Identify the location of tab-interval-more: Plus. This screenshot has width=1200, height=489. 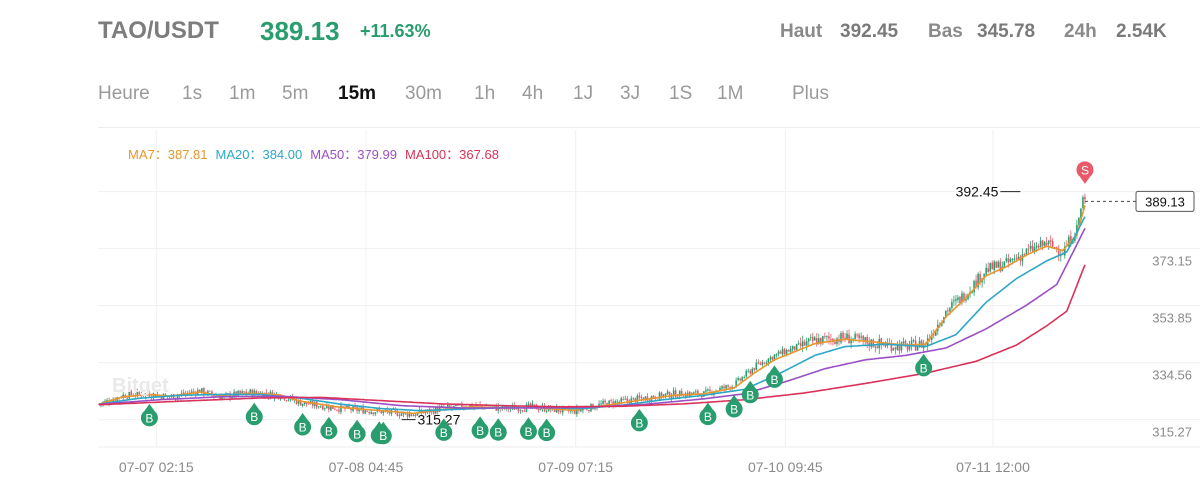
(810, 93).